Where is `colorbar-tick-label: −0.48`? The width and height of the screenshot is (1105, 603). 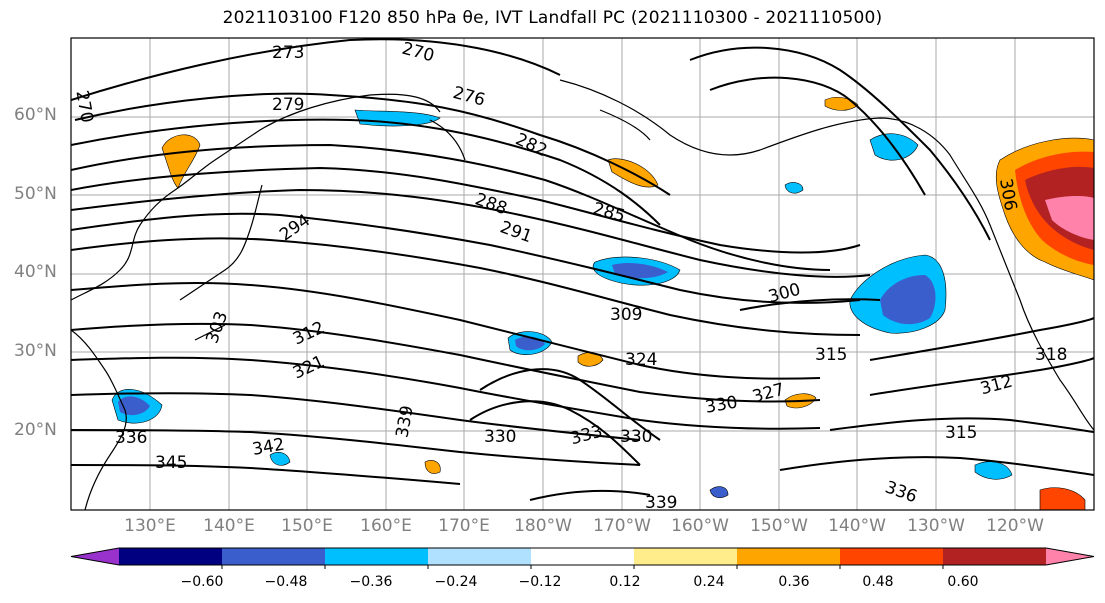
colorbar-tick-label: −0.48 is located at coordinates (286, 582).